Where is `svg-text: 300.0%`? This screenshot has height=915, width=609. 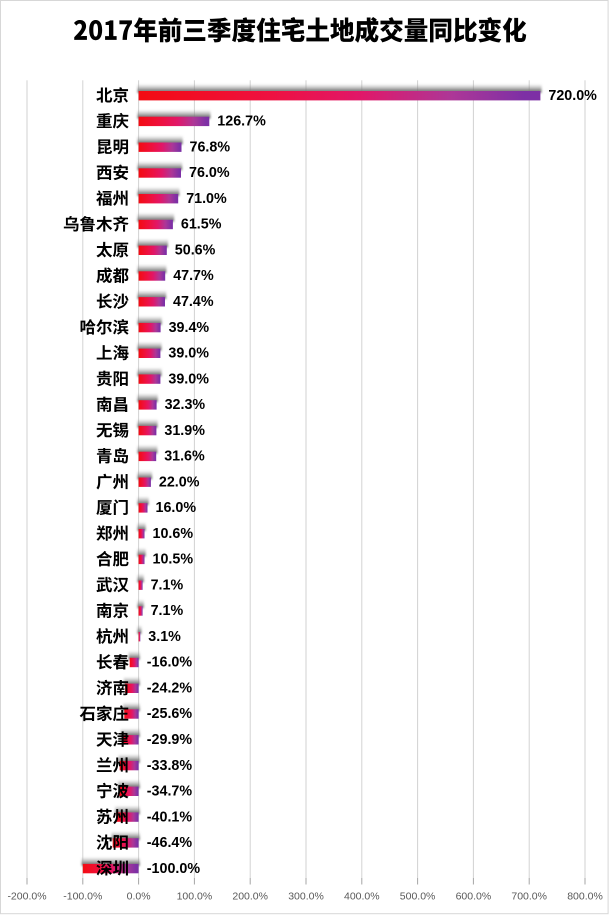
svg-text: 300.0% is located at coordinates (306, 897).